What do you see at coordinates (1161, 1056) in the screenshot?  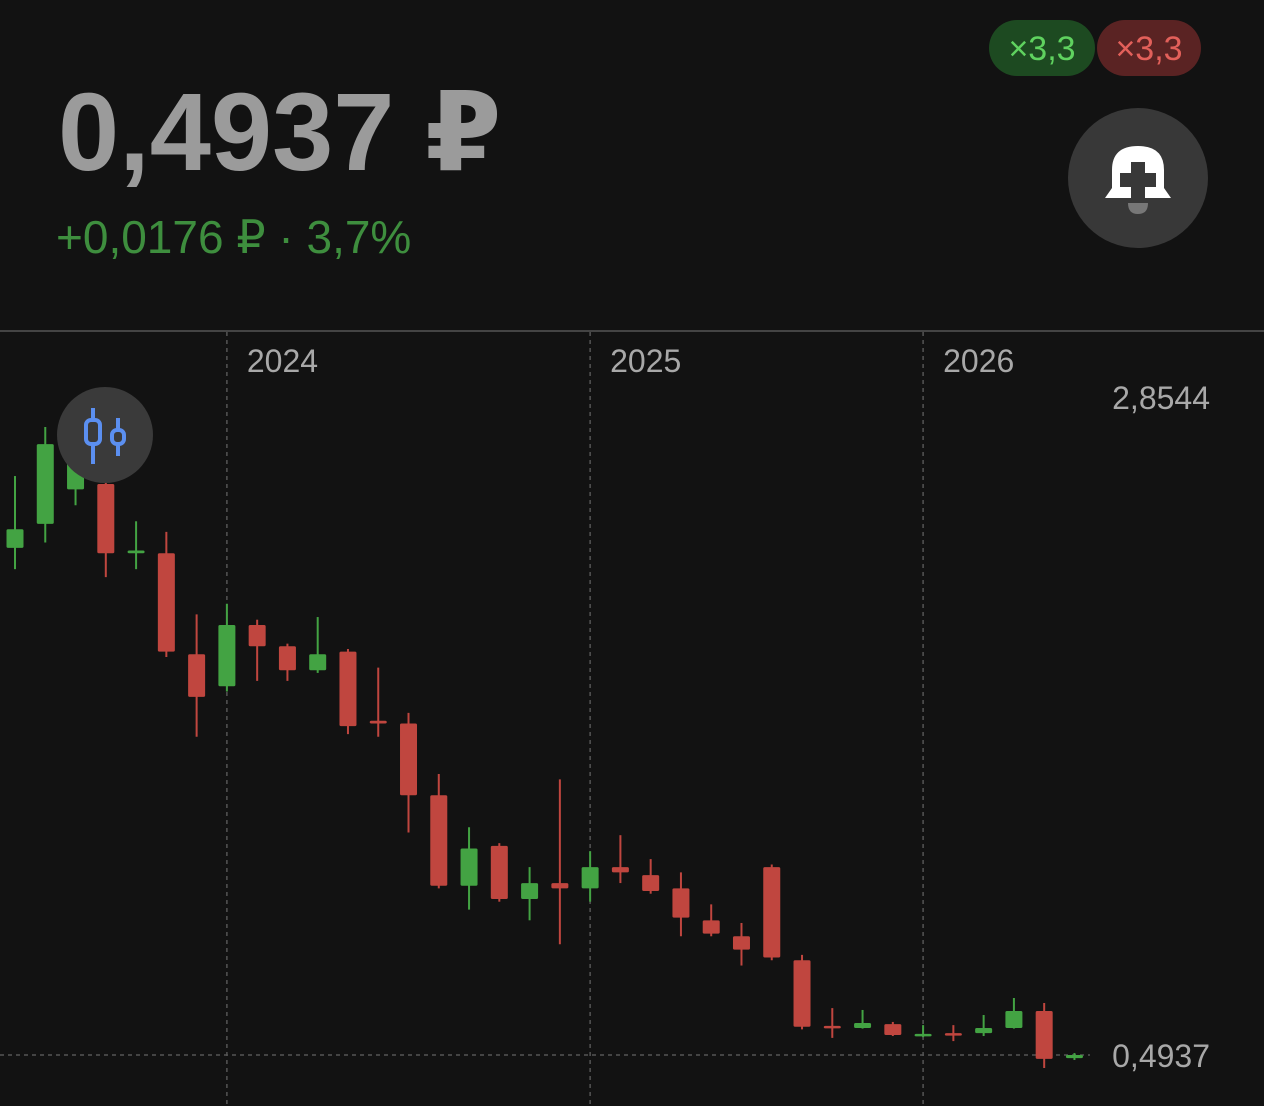 I see `y-tick-label: 0,4937` at bounding box center [1161, 1056].